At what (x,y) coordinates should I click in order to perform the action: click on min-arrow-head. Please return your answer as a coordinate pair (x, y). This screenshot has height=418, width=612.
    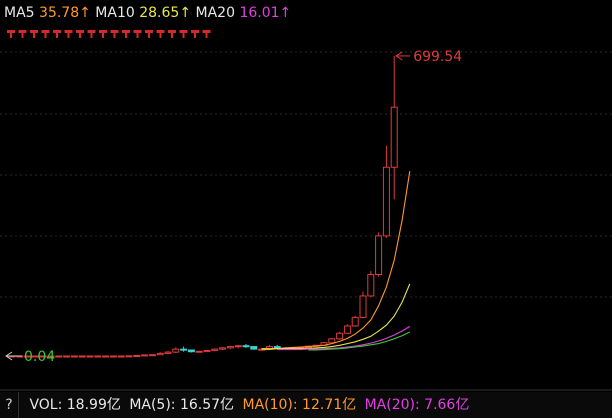
    Looking at the image, I should click on (9, 356).